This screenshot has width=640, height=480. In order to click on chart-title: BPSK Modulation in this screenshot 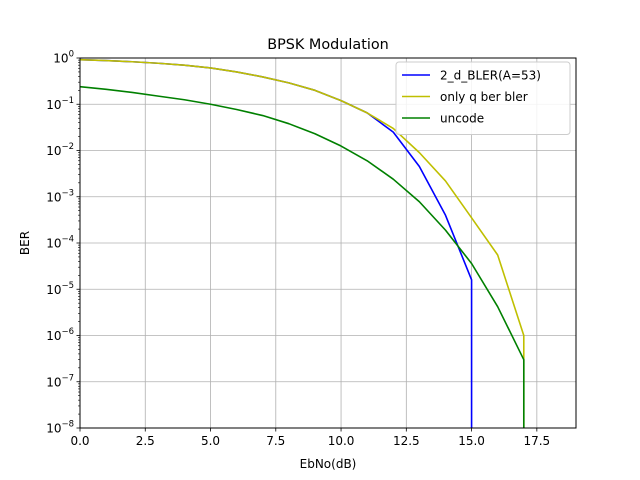, I will do `click(328, 45)`.